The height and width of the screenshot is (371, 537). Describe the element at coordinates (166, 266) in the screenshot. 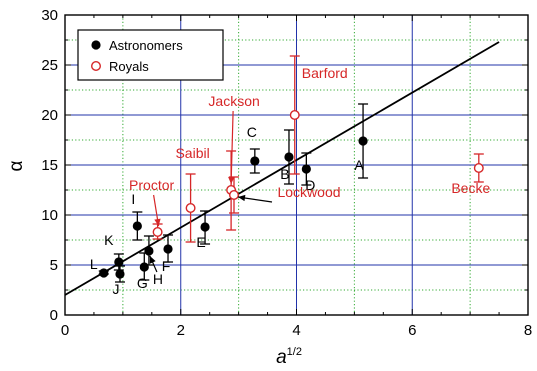

I see `point-label: F` at that location.